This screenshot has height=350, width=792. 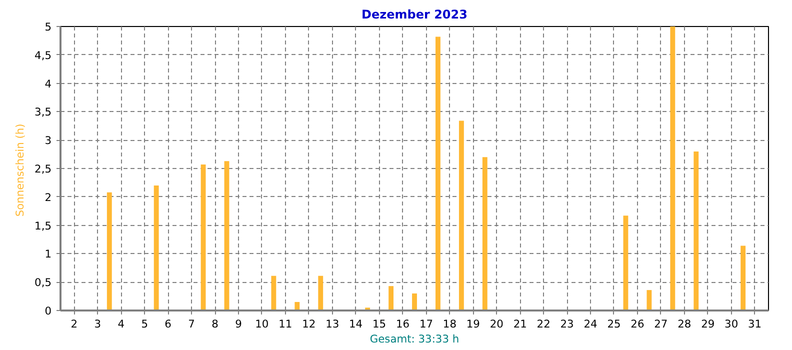 What do you see at coordinates (48, 254) in the screenshot?
I see `y-tick-label: 1` at bounding box center [48, 254].